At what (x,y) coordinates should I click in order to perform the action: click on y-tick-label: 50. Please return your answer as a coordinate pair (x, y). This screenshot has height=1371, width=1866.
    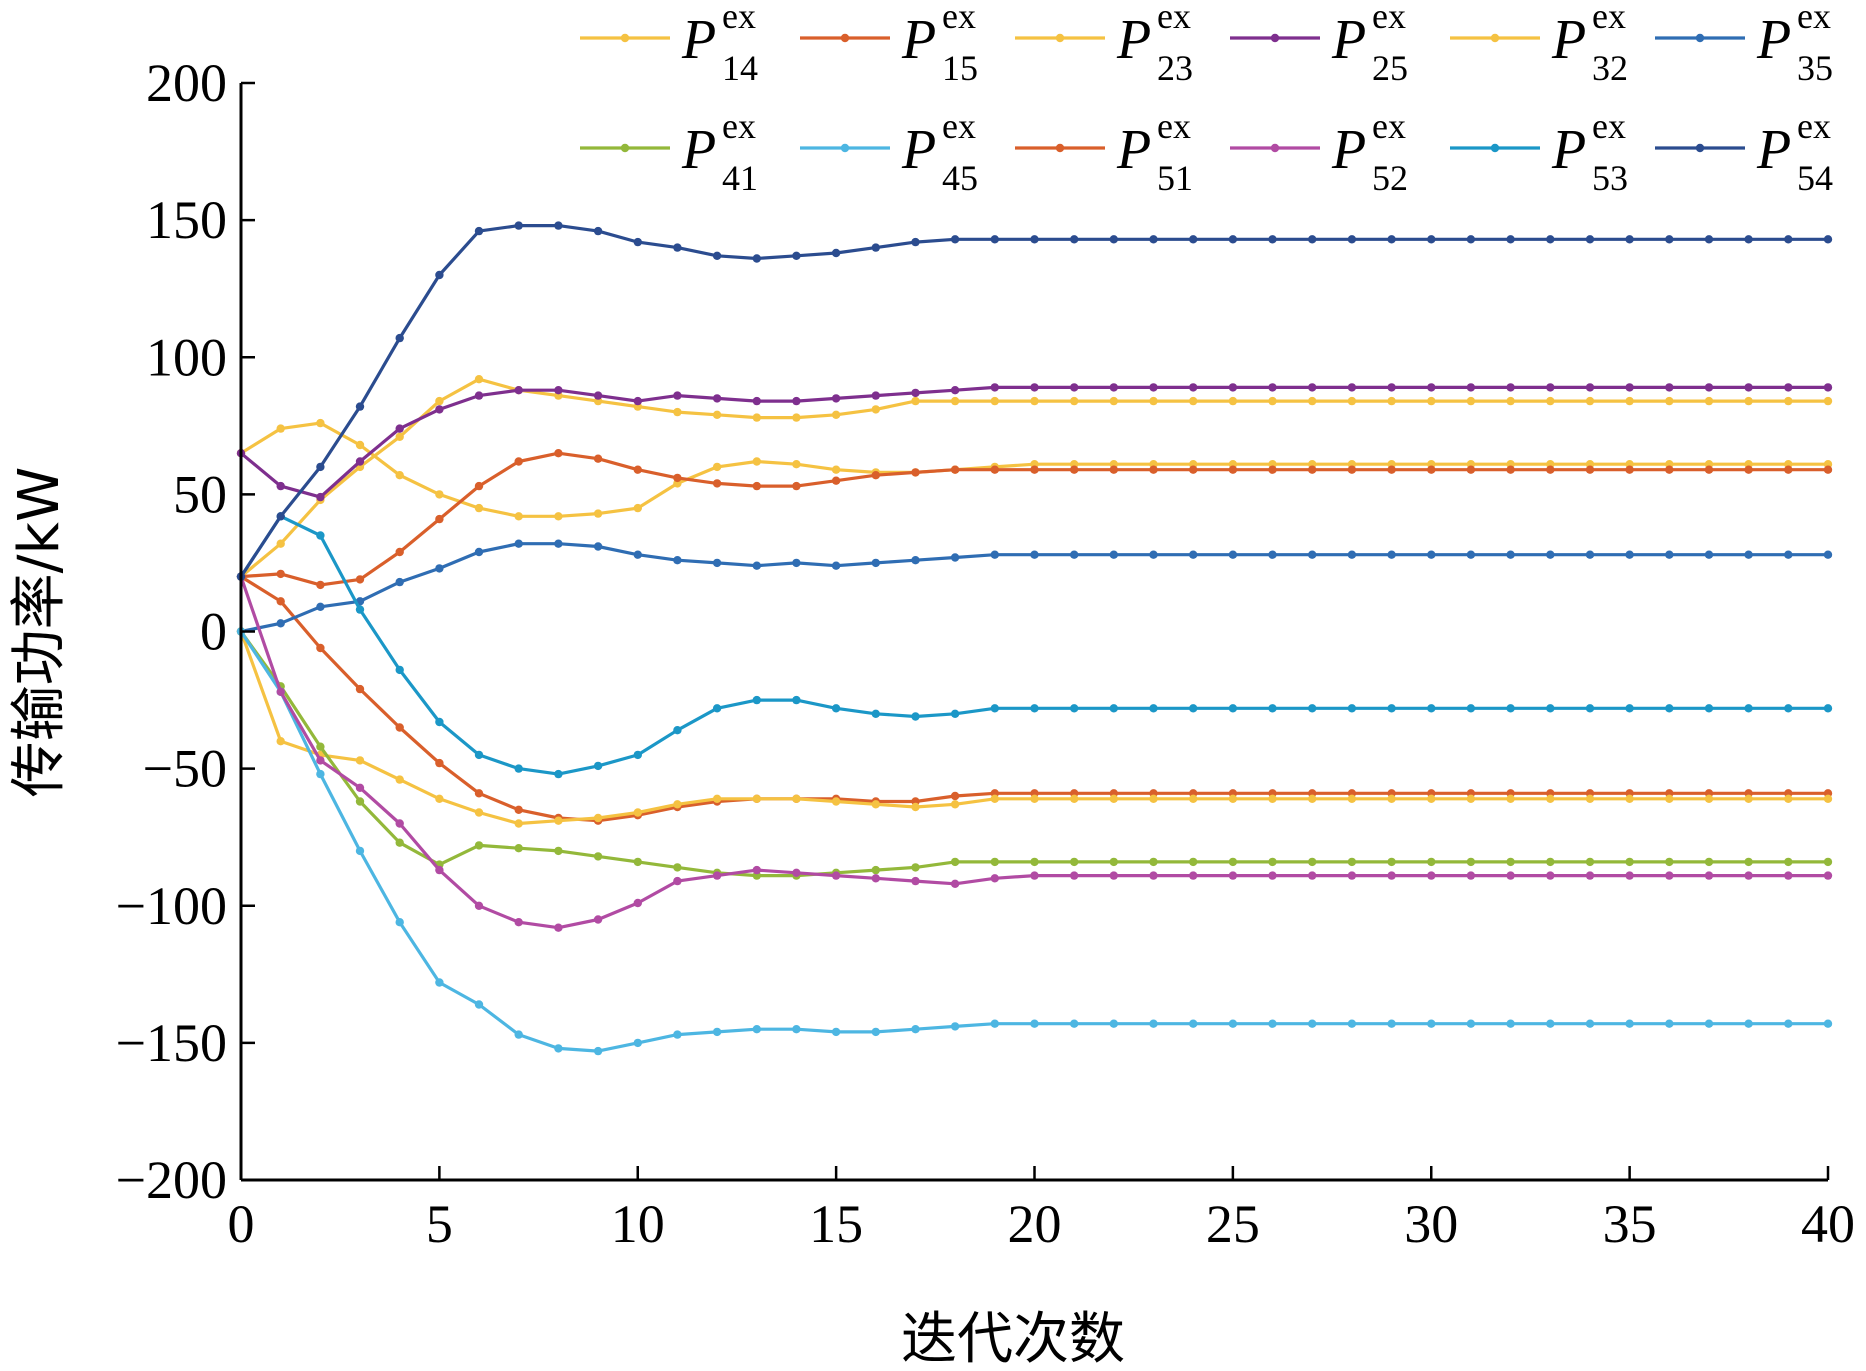
    Looking at the image, I should click on (200, 494).